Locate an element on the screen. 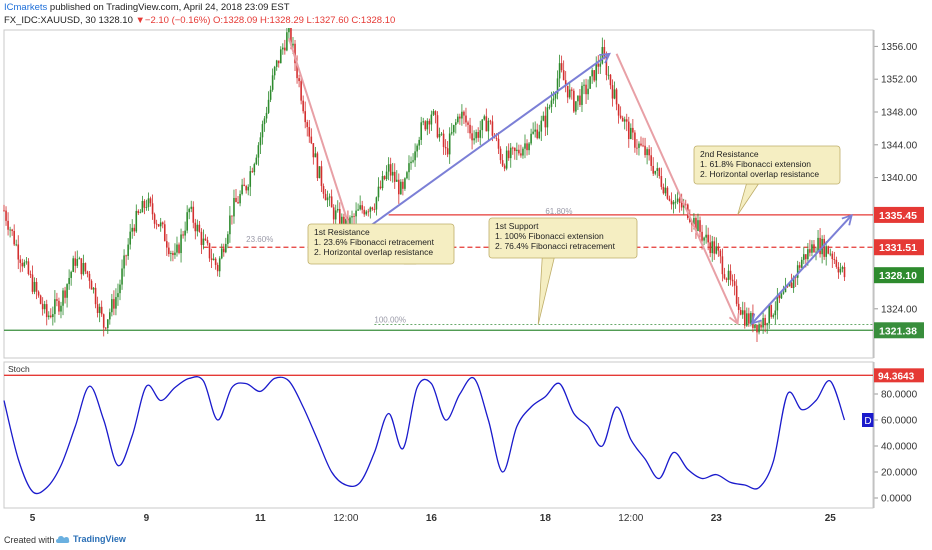 The width and height of the screenshot is (932, 550). publisher-link: ICmarkets is located at coordinates (26, 7).